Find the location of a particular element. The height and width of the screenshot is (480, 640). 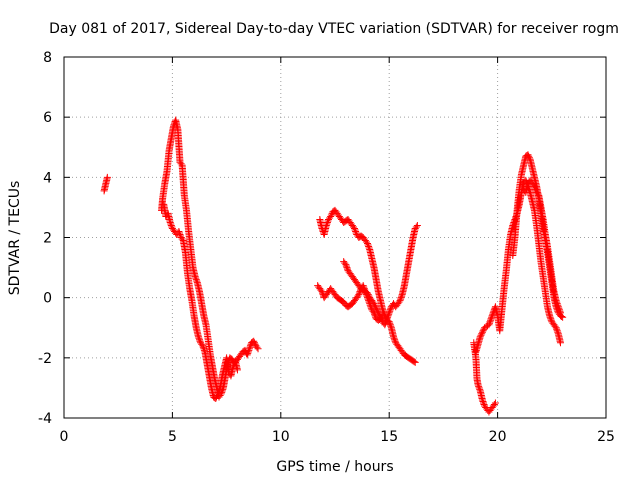

x-axis-label: GPS time / hours is located at coordinates (334, 467).